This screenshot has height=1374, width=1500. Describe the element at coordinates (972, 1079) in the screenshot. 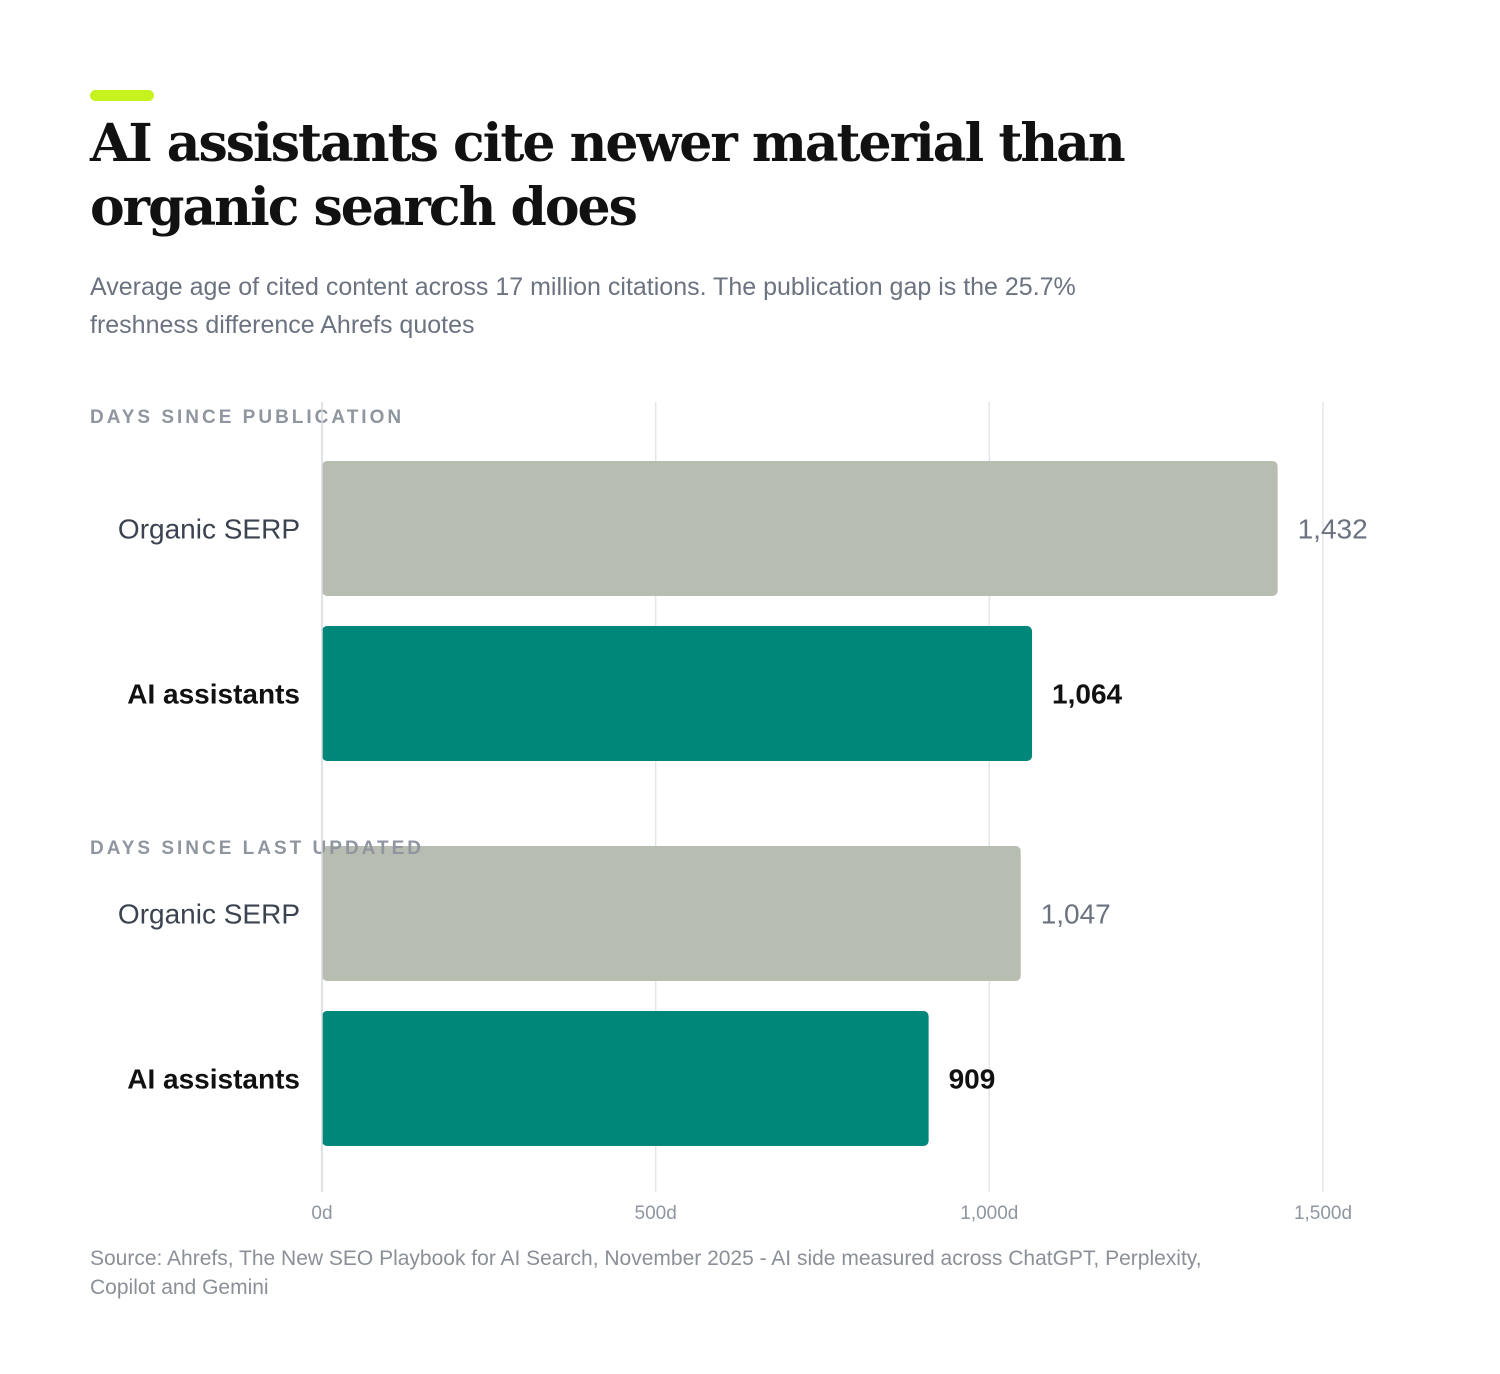

I see `value-label: 909` at that location.